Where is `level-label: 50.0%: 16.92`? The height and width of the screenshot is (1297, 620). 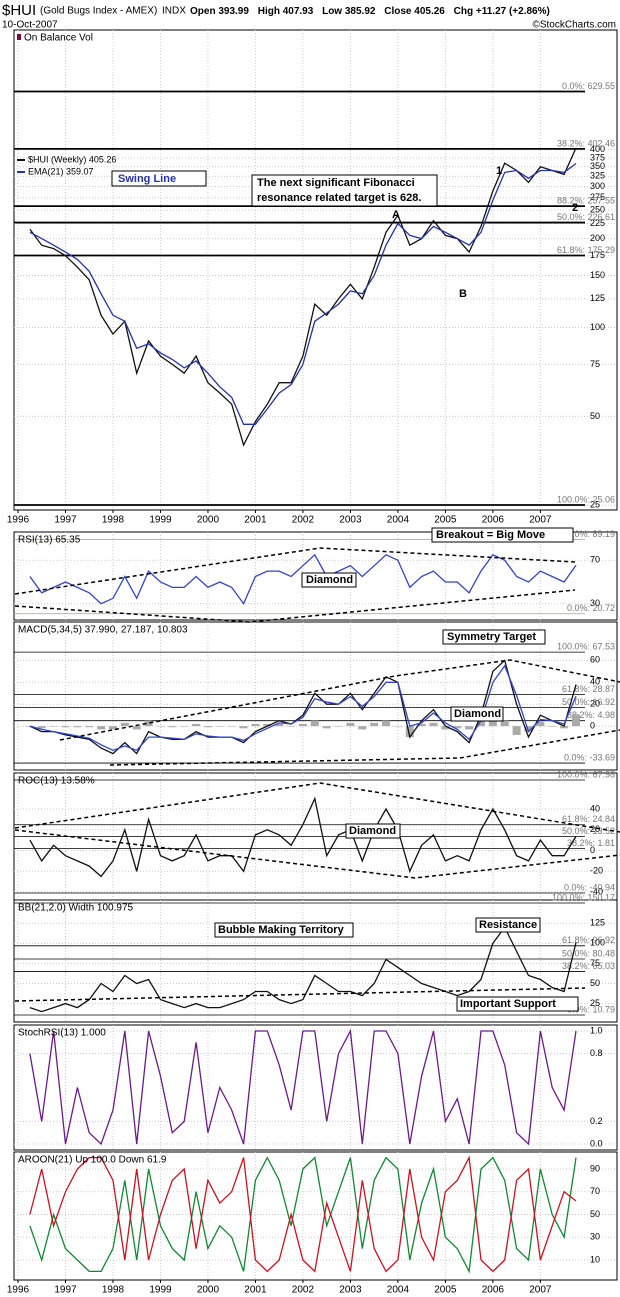 level-label: 50.0%: 16.92 is located at coordinates (588, 702).